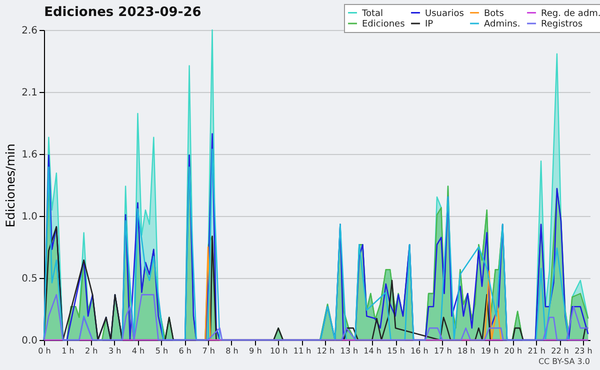 Image resolution: width=600 pixels, height=370 pixels. Describe the element at coordinates (161, 351) in the screenshot. I see `x-tick-label: 5 h` at that location.